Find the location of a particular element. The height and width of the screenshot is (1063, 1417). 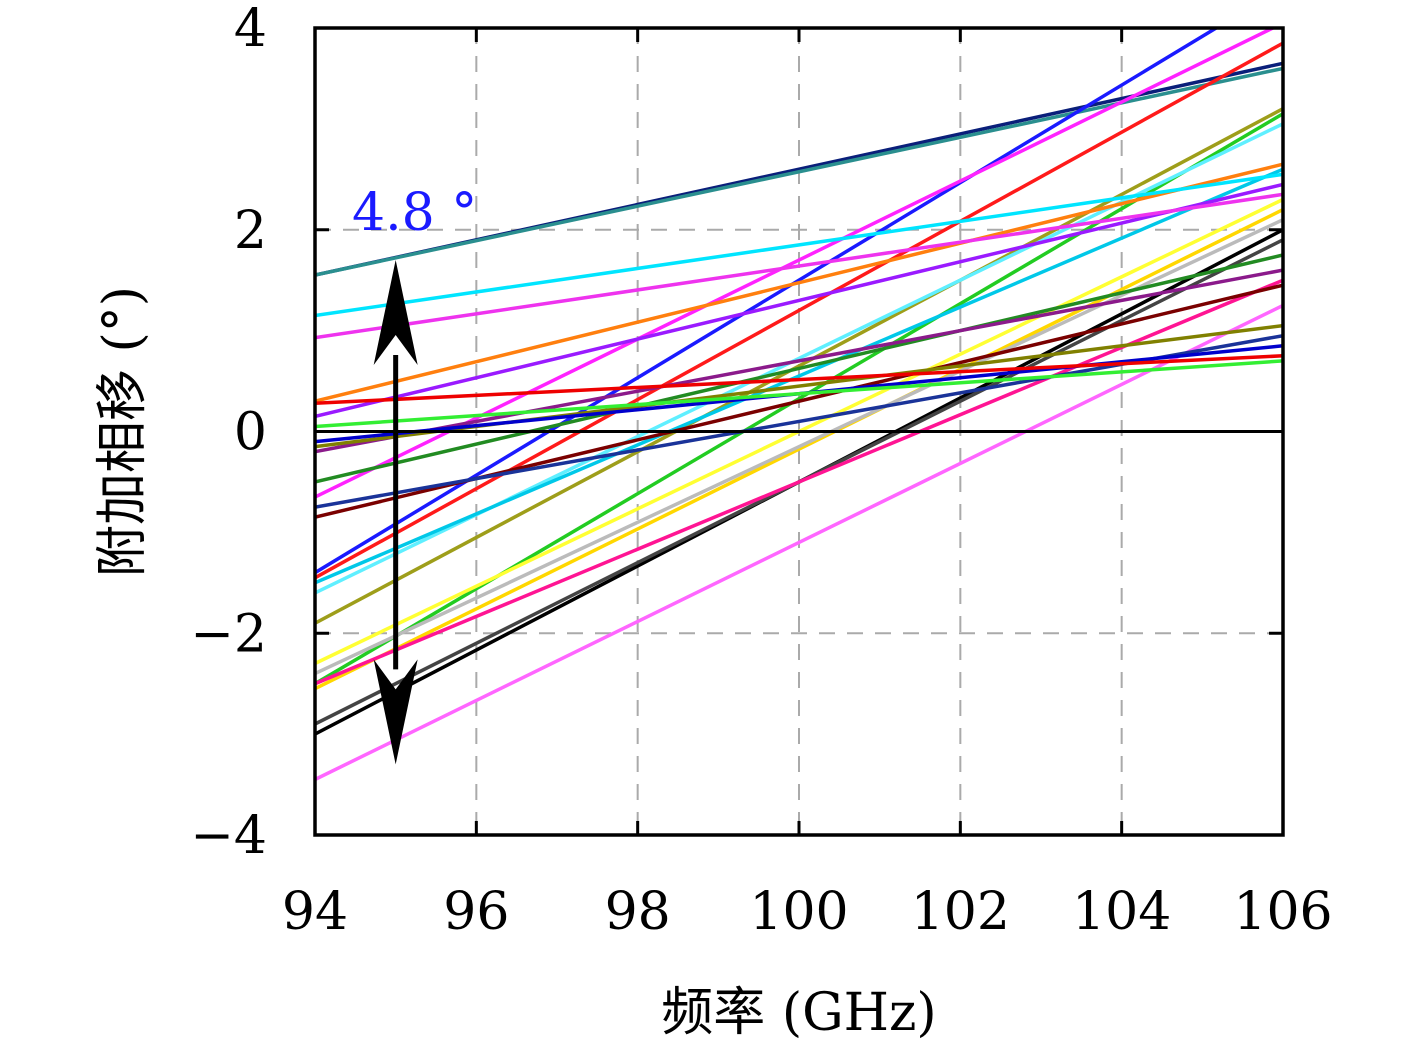

range-arrow-head-bottom is located at coordinates (395, 712).